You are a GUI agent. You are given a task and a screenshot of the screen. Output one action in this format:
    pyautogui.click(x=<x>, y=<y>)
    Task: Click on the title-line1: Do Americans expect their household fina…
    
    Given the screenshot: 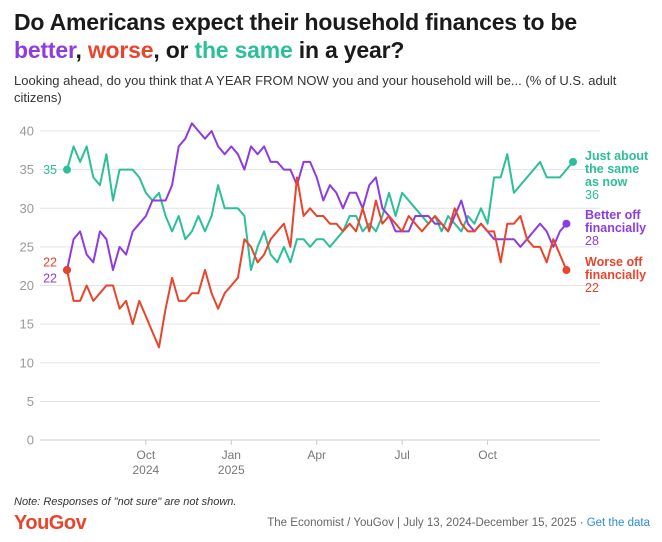 What is the action you would take?
    pyautogui.click(x=296, y=22)
    